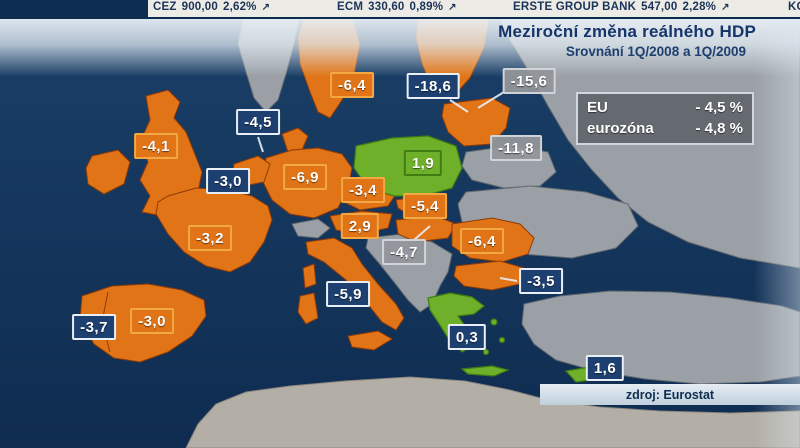  What do you see at coordinates (165, 7) in the screenshot?
I see `ticker-symbol: CEZ` at bounding box center [165, 7].